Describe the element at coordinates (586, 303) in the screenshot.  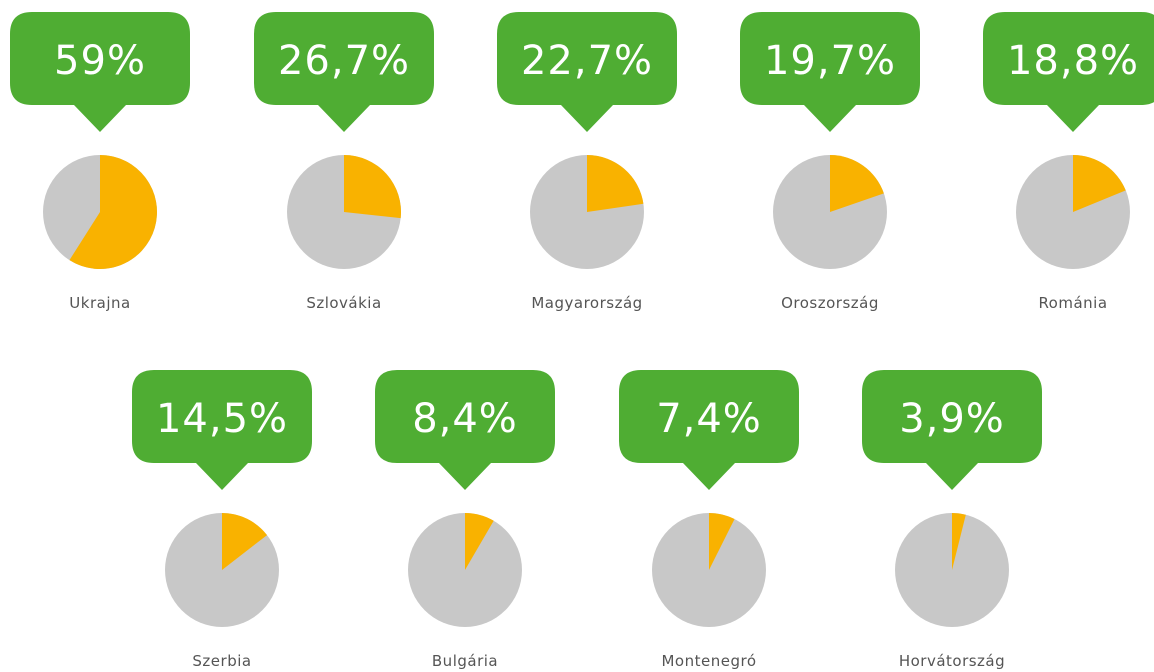
I see `category-label: Magyarország` at that location.